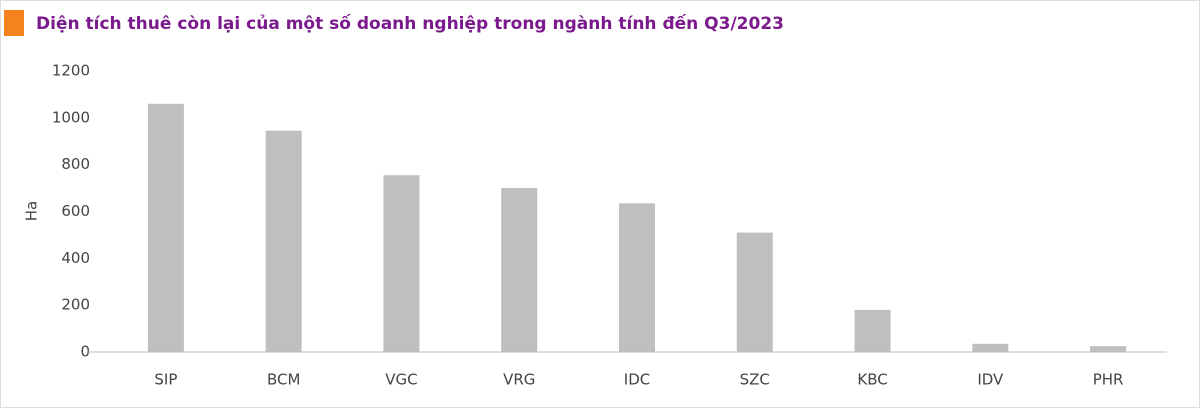 This screenshot has height=408, width=1200. I want to click on y-tick-label: 400, so click(75, 258).